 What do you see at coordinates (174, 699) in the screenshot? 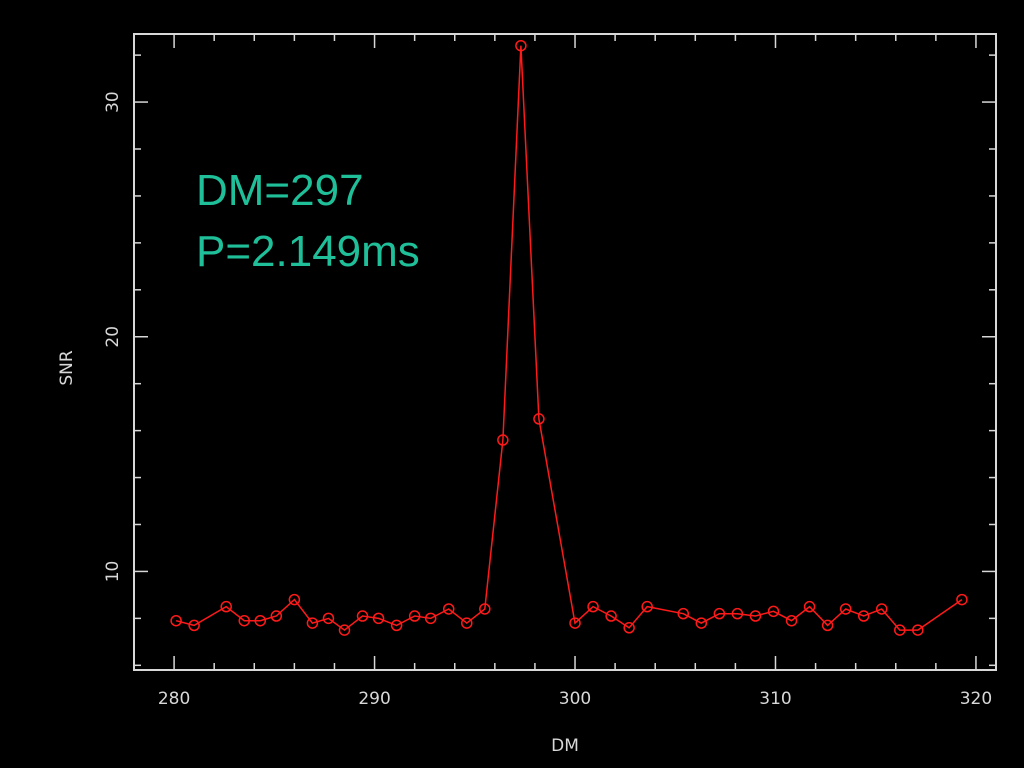
I see `x-tick-label: 280` at bounding box center [174, 699].